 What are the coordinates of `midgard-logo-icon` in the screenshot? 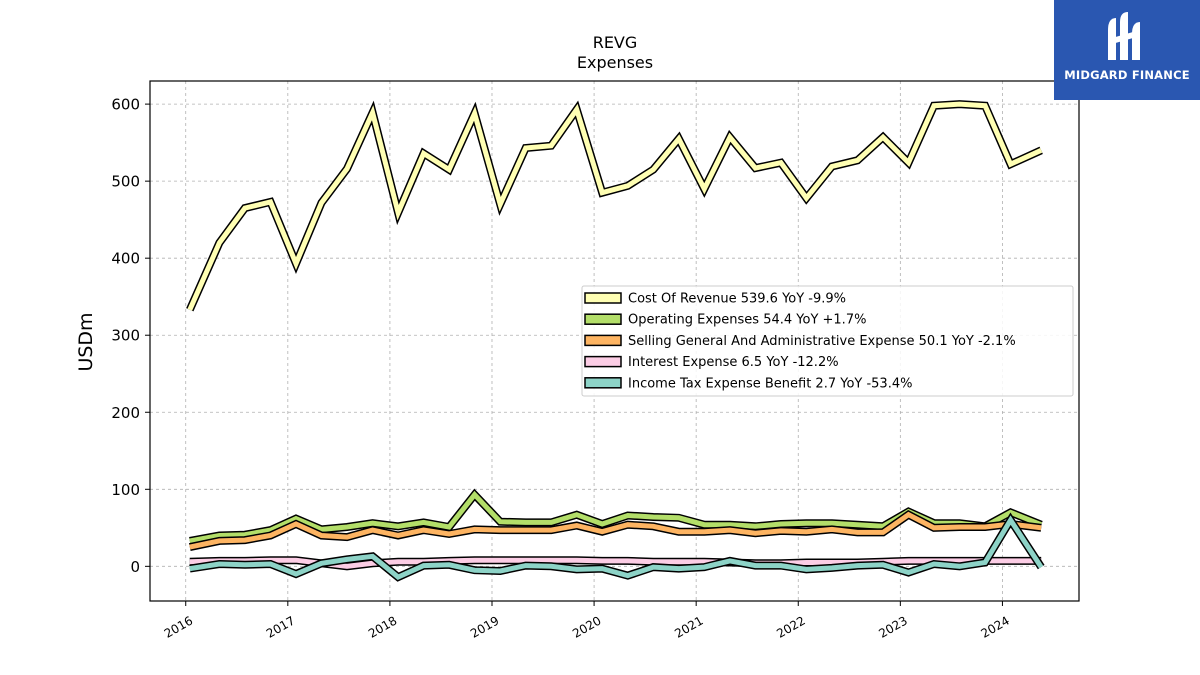 It's located at (1124, 36).